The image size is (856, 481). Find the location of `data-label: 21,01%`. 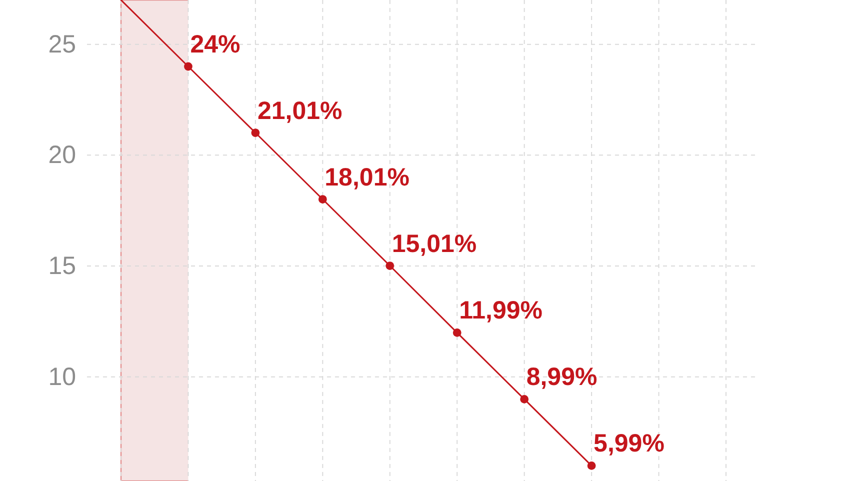

data-label: 21,01% is located at coordinates (299, 110).